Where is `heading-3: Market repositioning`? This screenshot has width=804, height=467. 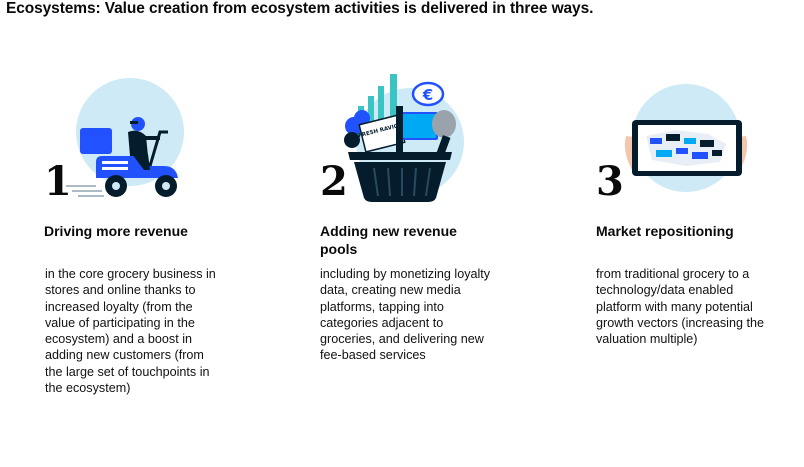
heading-3: Market repositioning is located at coordinates (665, 231).